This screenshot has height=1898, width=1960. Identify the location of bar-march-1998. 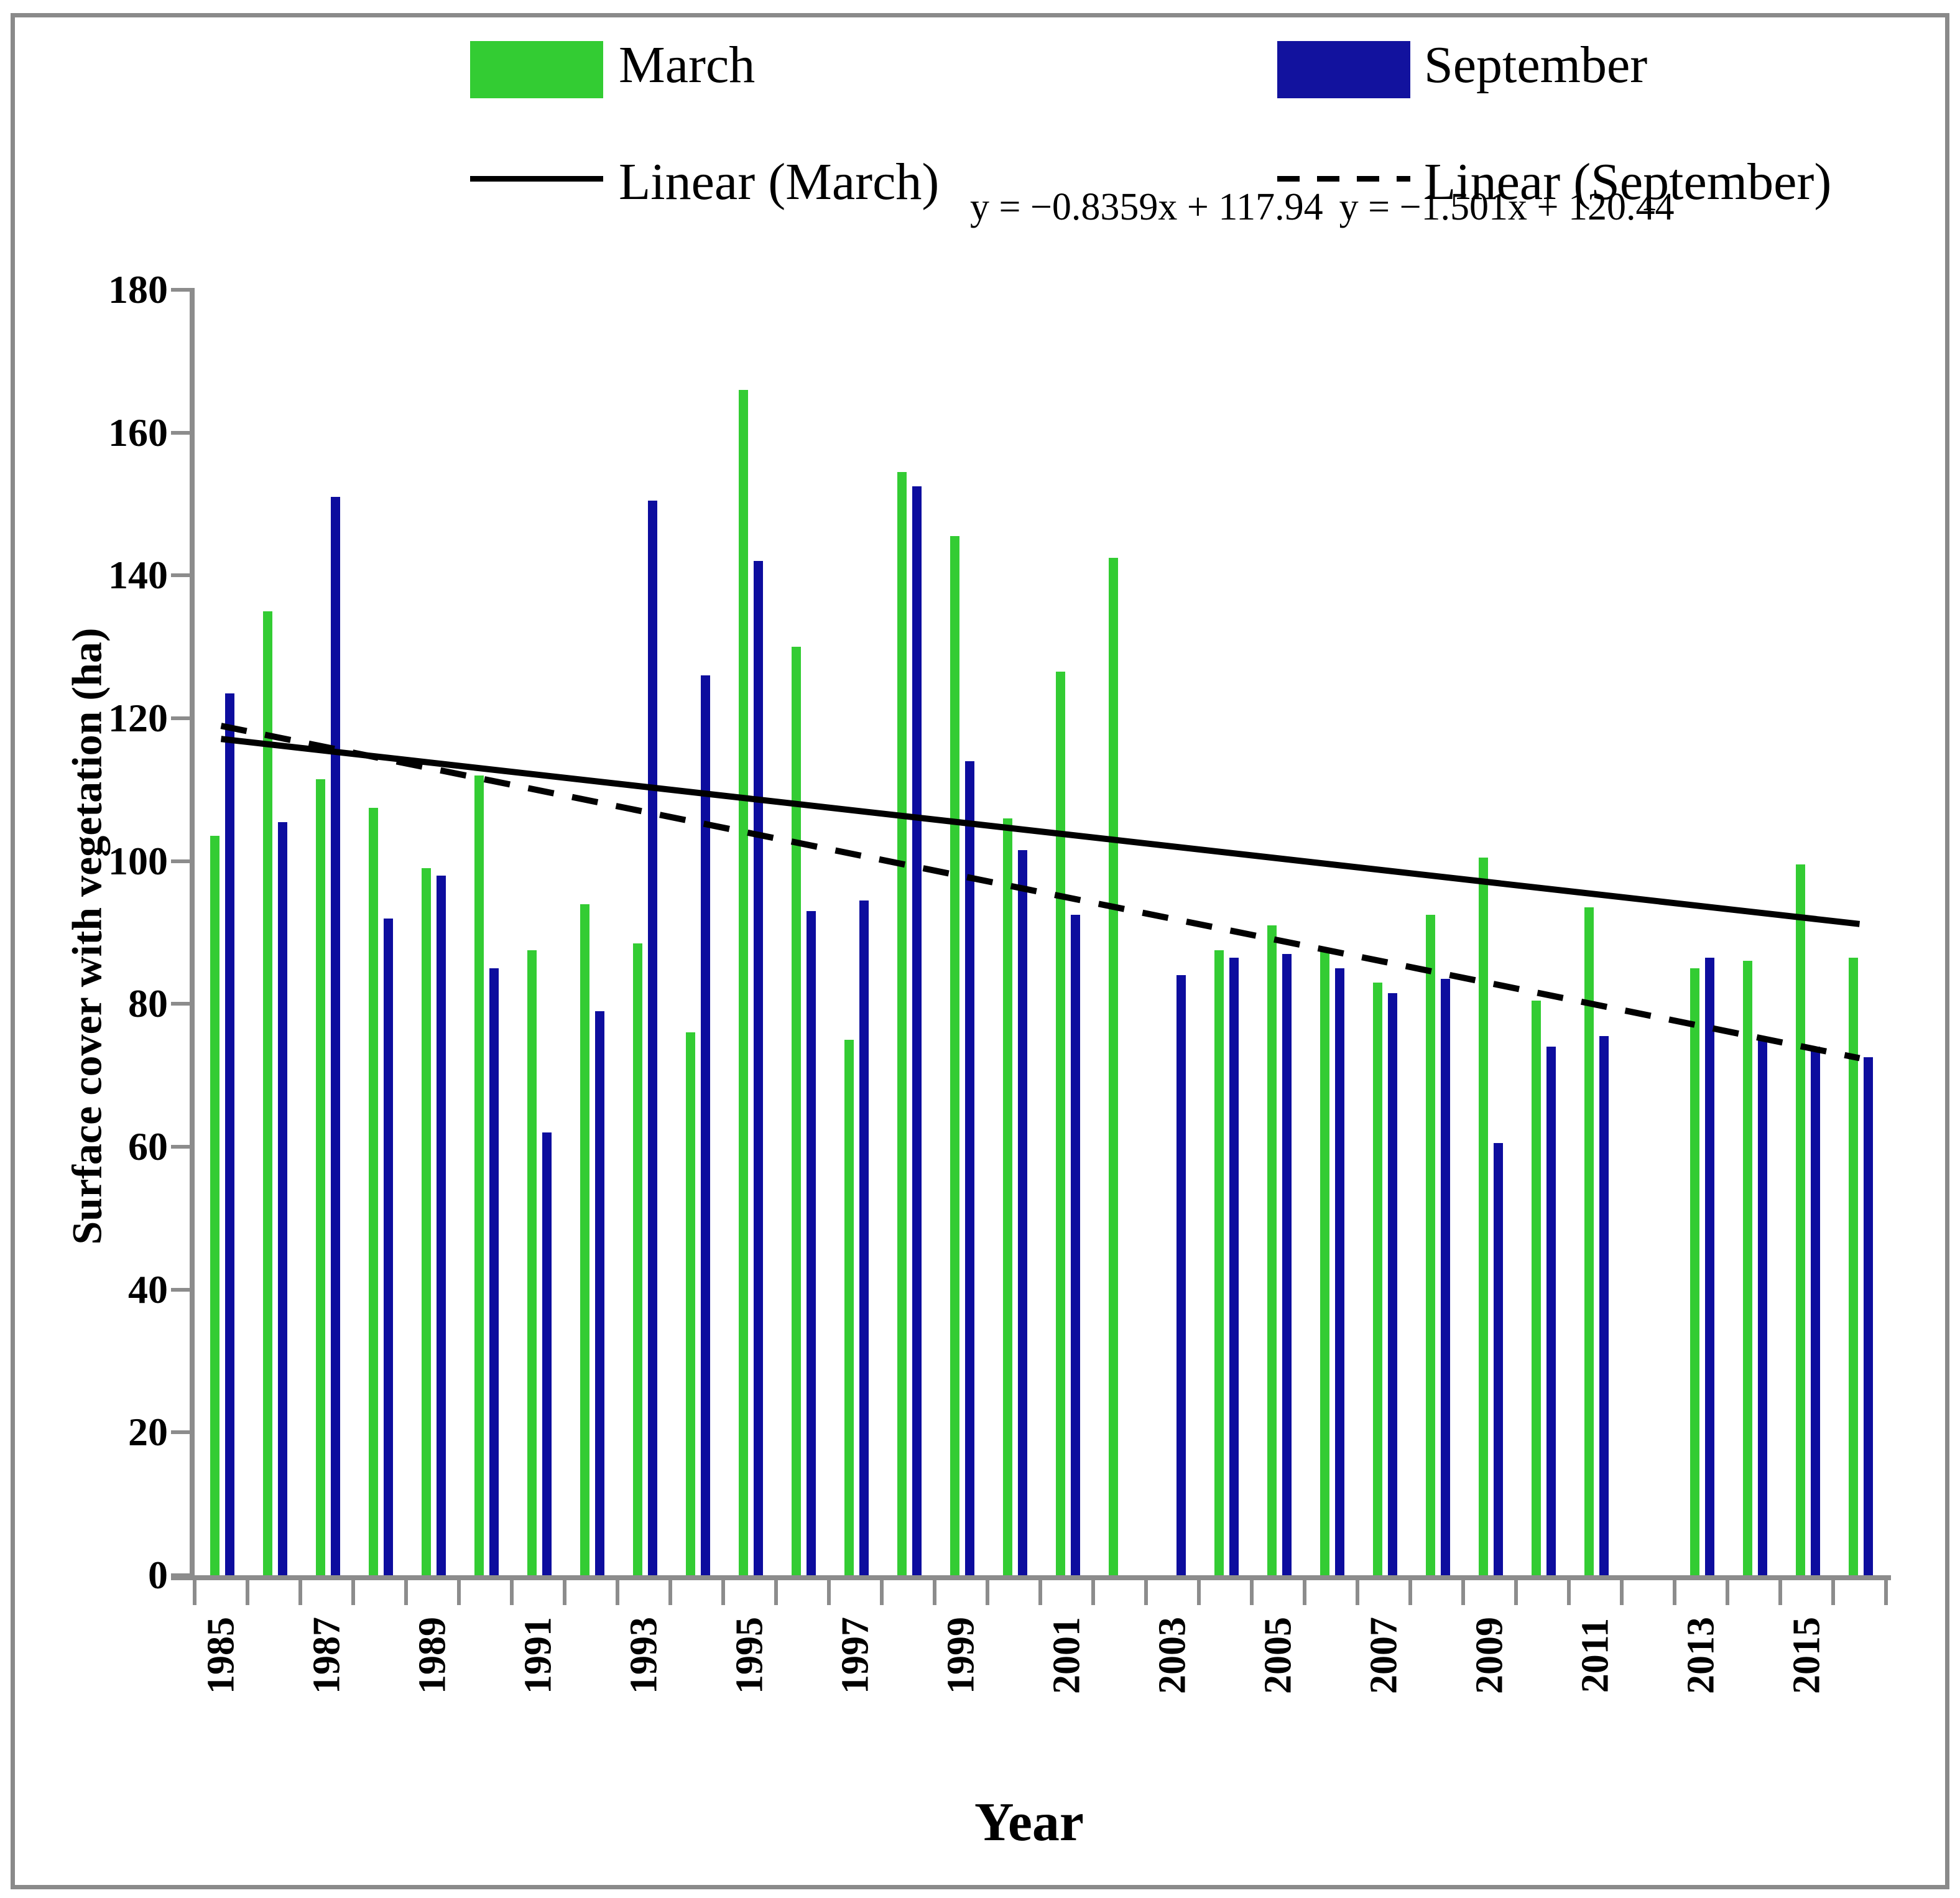
(902, 1023).